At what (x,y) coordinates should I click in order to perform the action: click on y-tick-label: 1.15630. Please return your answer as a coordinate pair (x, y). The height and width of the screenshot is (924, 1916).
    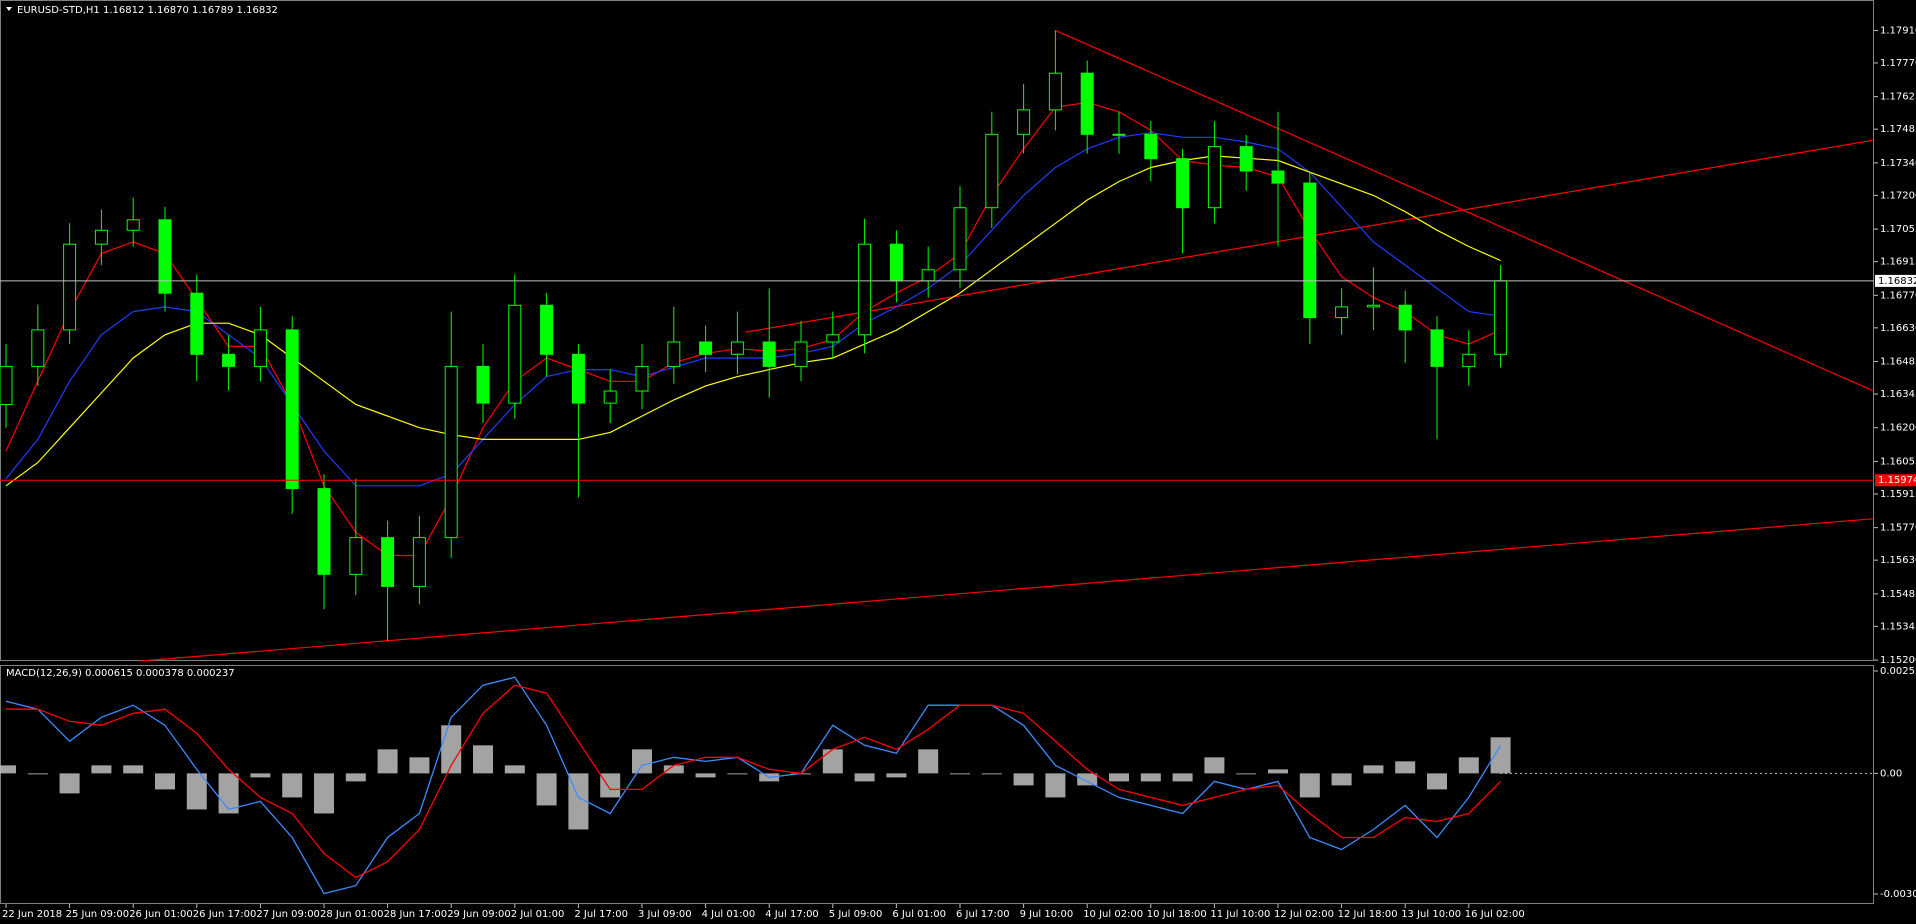
    Looking at the image, I should click on (1898, 560).